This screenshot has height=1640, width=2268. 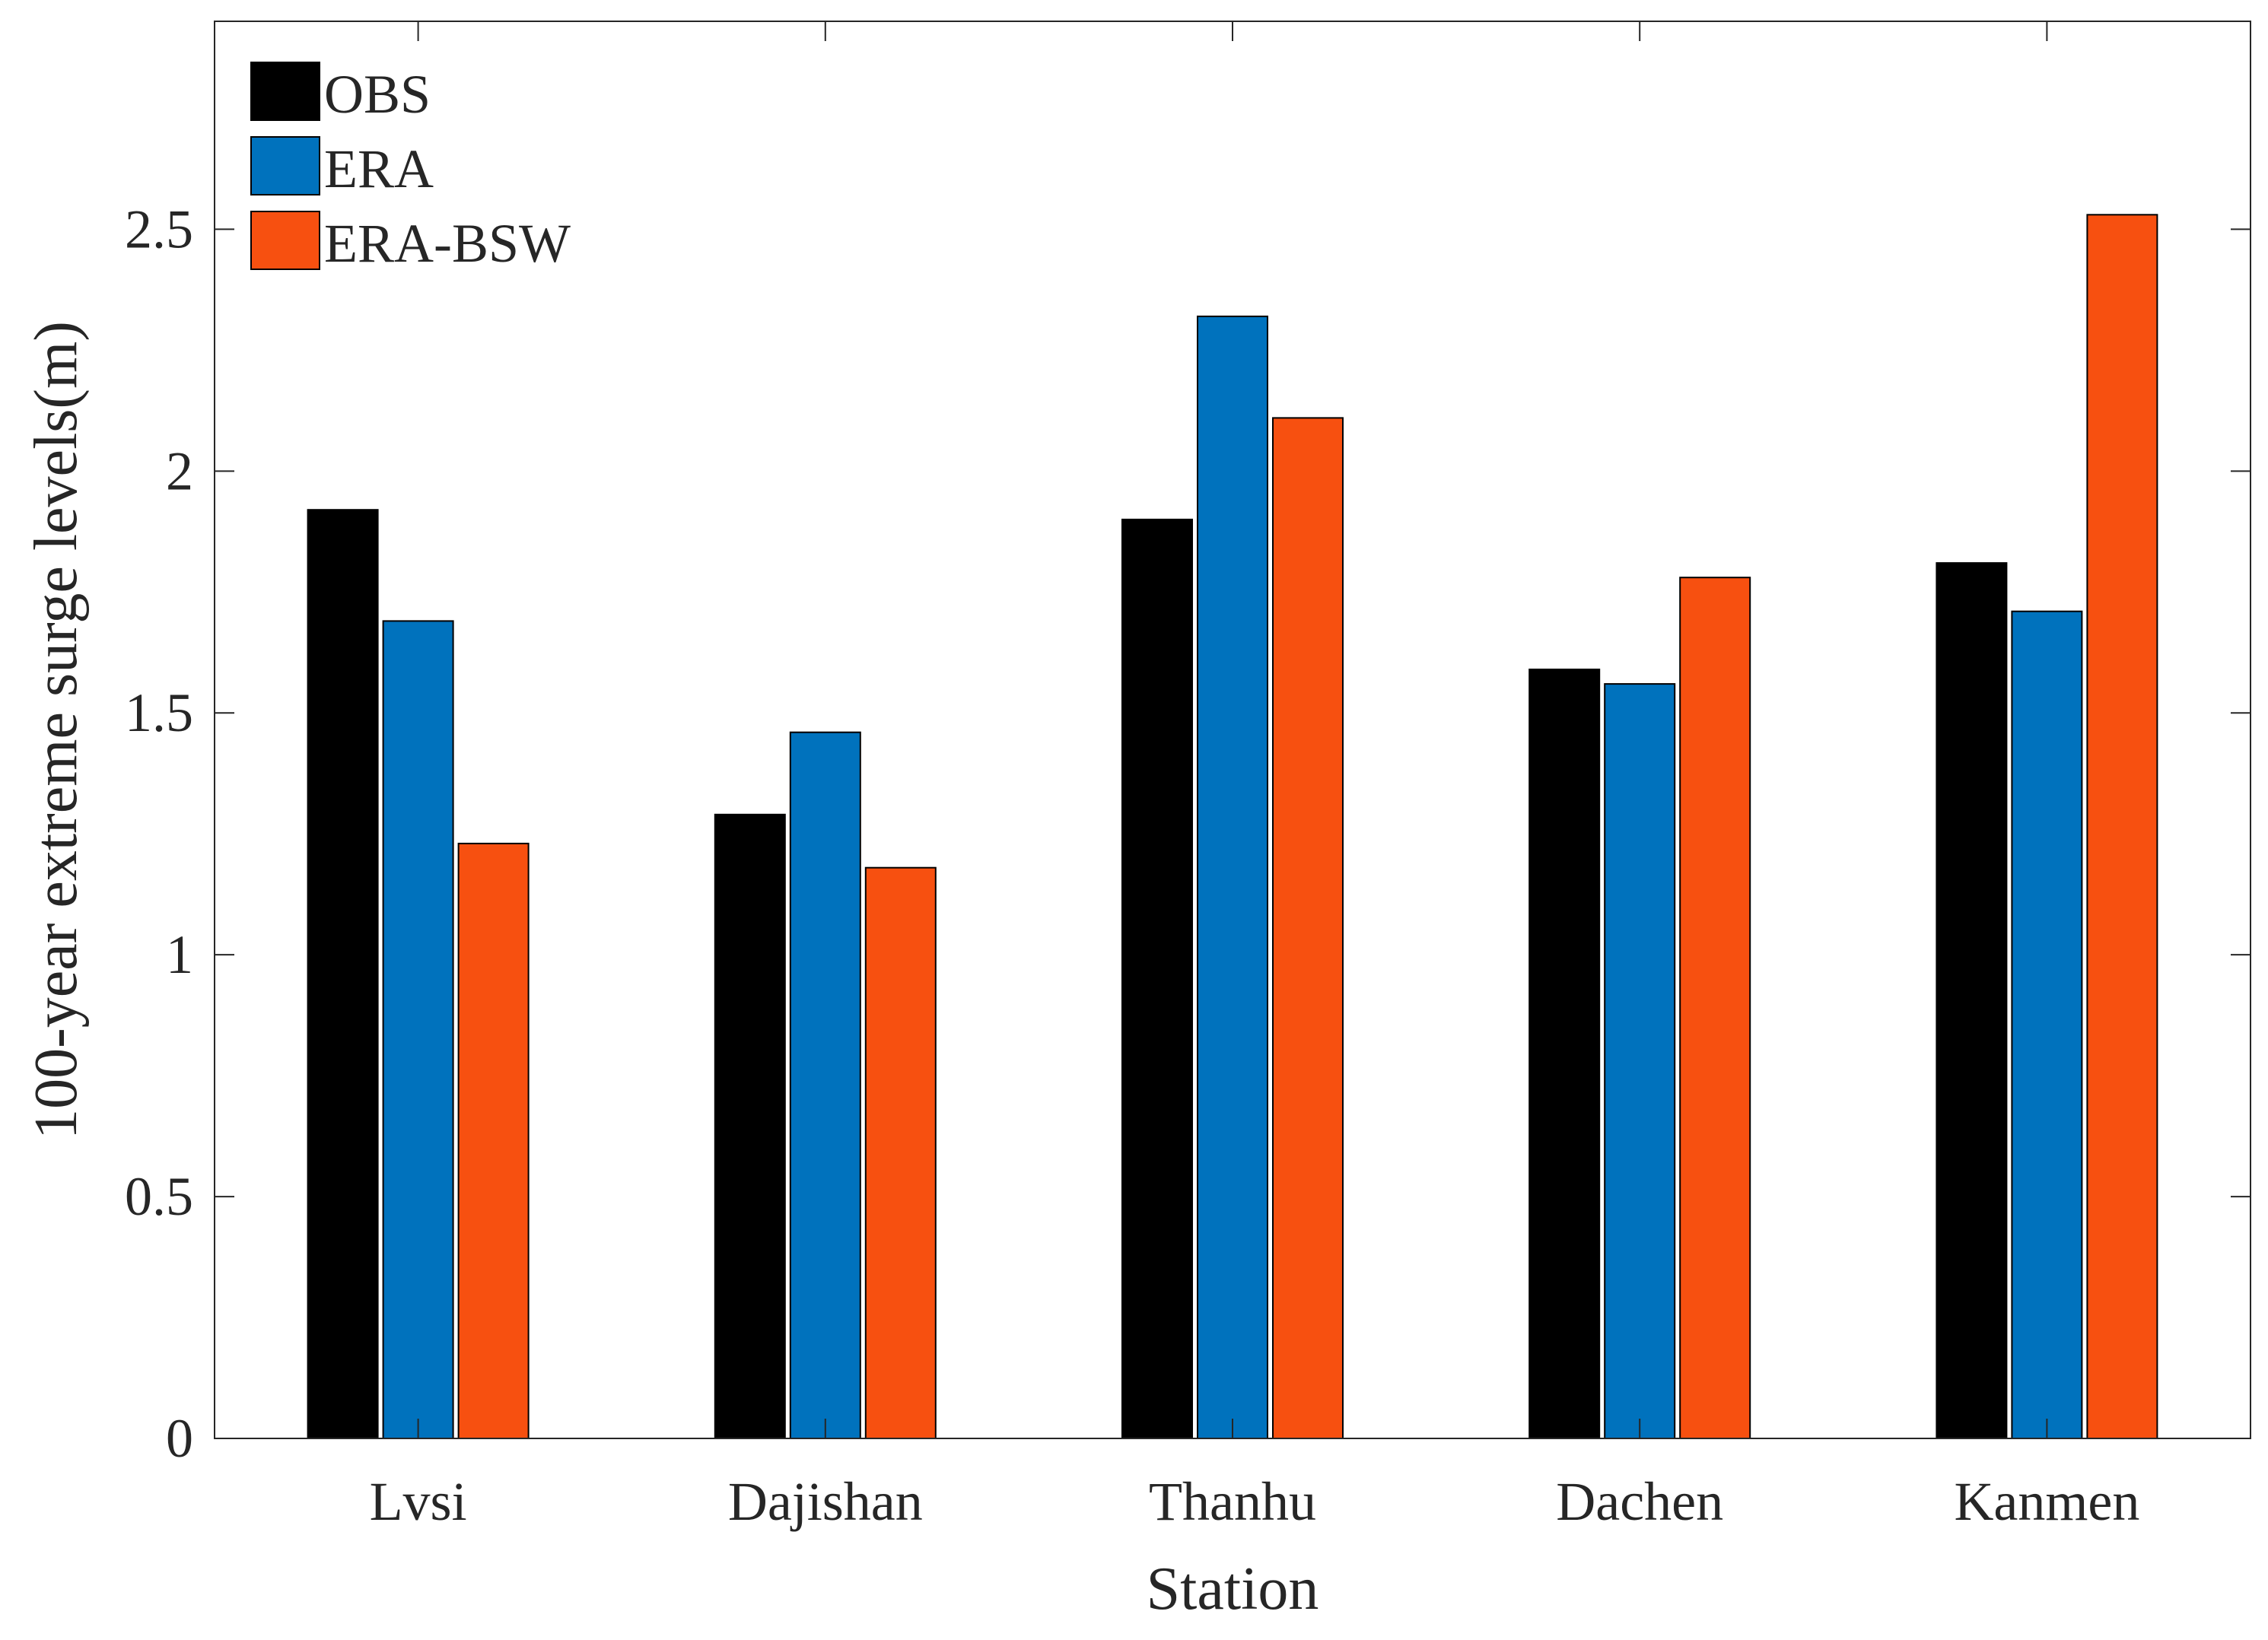 What do you see at coordinates (901, 1153) in the screenshot?
I see `bar-dajishan-era-bsw` at bounding box center [901, 1153].